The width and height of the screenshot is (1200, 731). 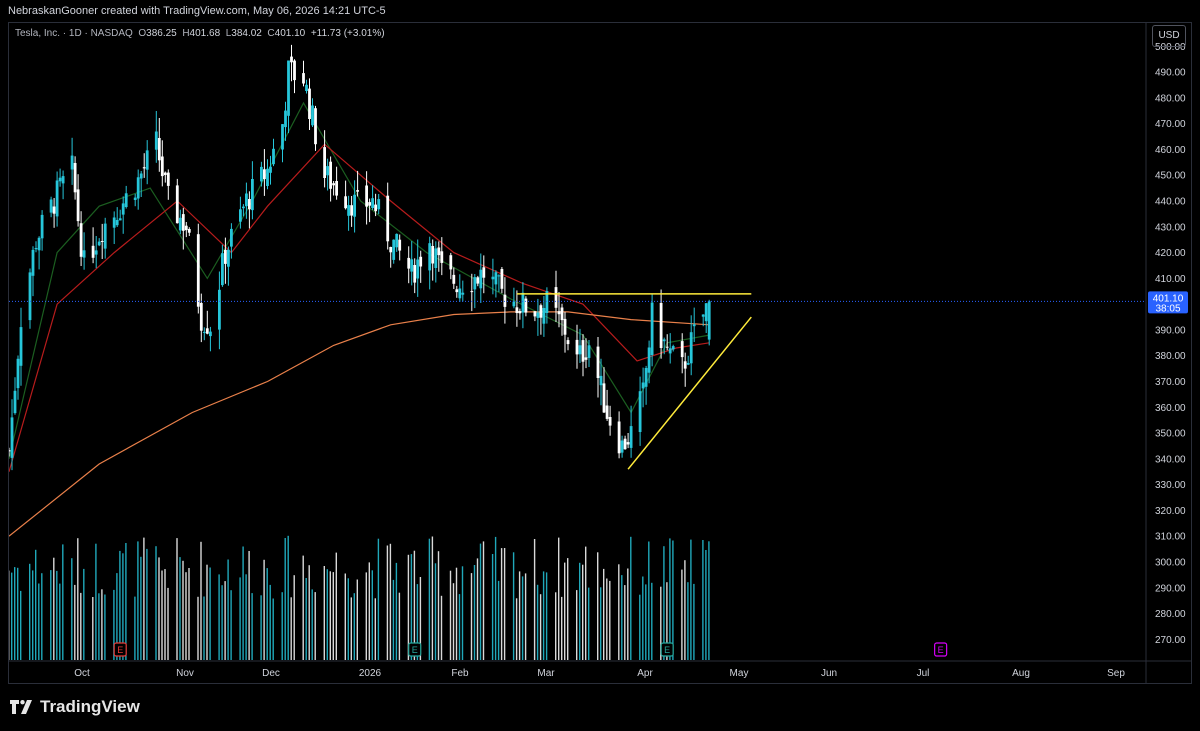 What do you see at coordinates (1170, 640) in the screenshot?
I see `price-axis-tick-label: 270.00` at bounding box center [1170, 640].